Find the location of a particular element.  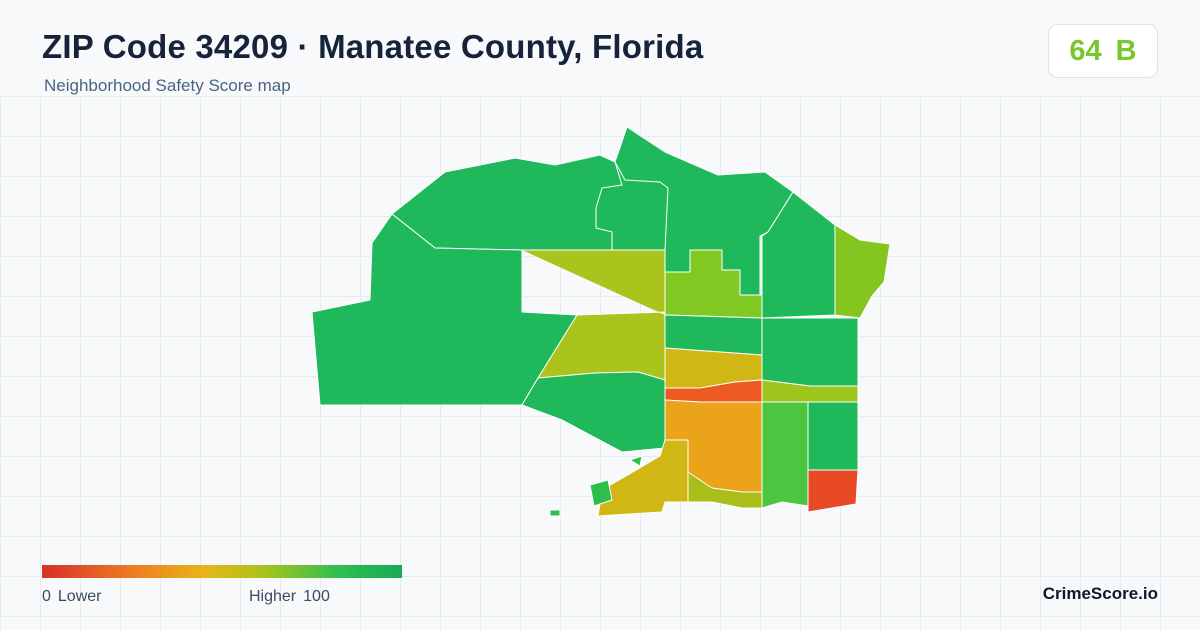

region-south-yellow-left is located at coordinates (643, 478).